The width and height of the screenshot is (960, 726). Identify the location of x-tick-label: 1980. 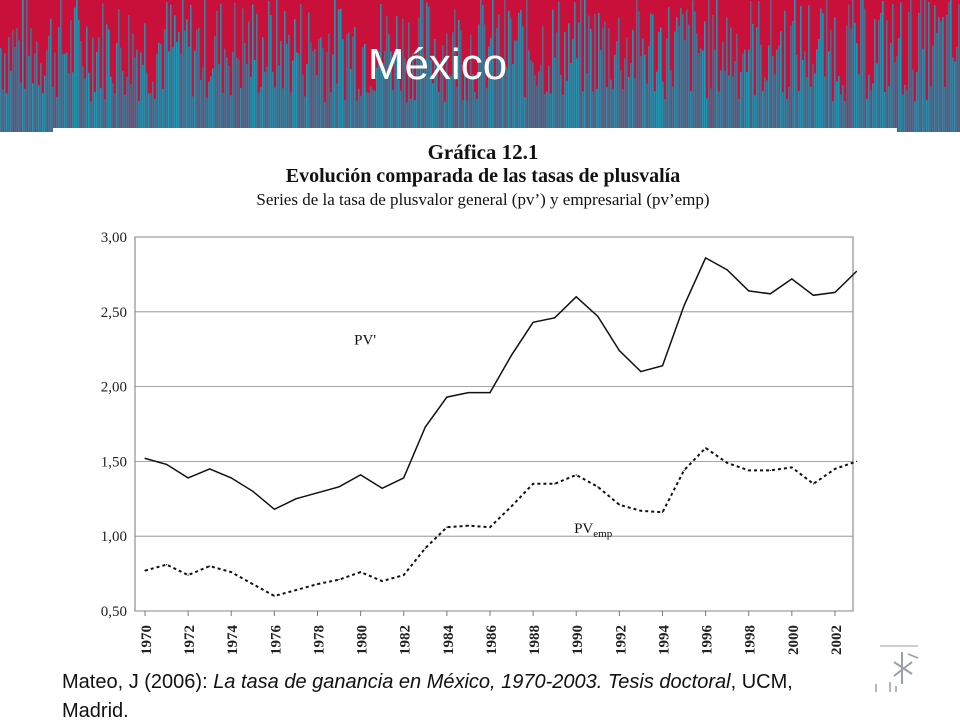
(363, 640).